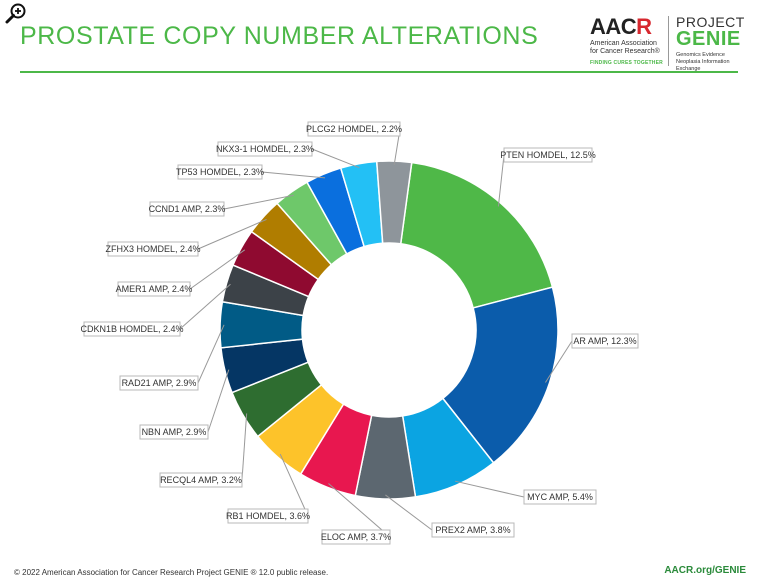  I want to click on data-label: AR AMP, 12.3%, so click(604, 341).